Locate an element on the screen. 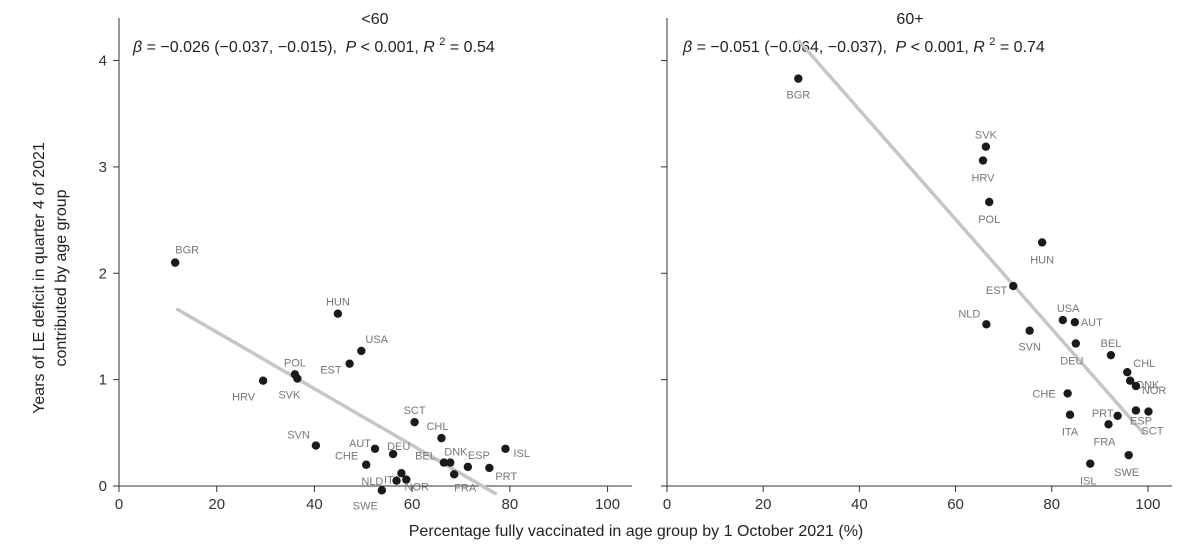 Image resolution: width=1200 pixels, height=550 pixels. data-point-sct is located at coordinates (414, 422).